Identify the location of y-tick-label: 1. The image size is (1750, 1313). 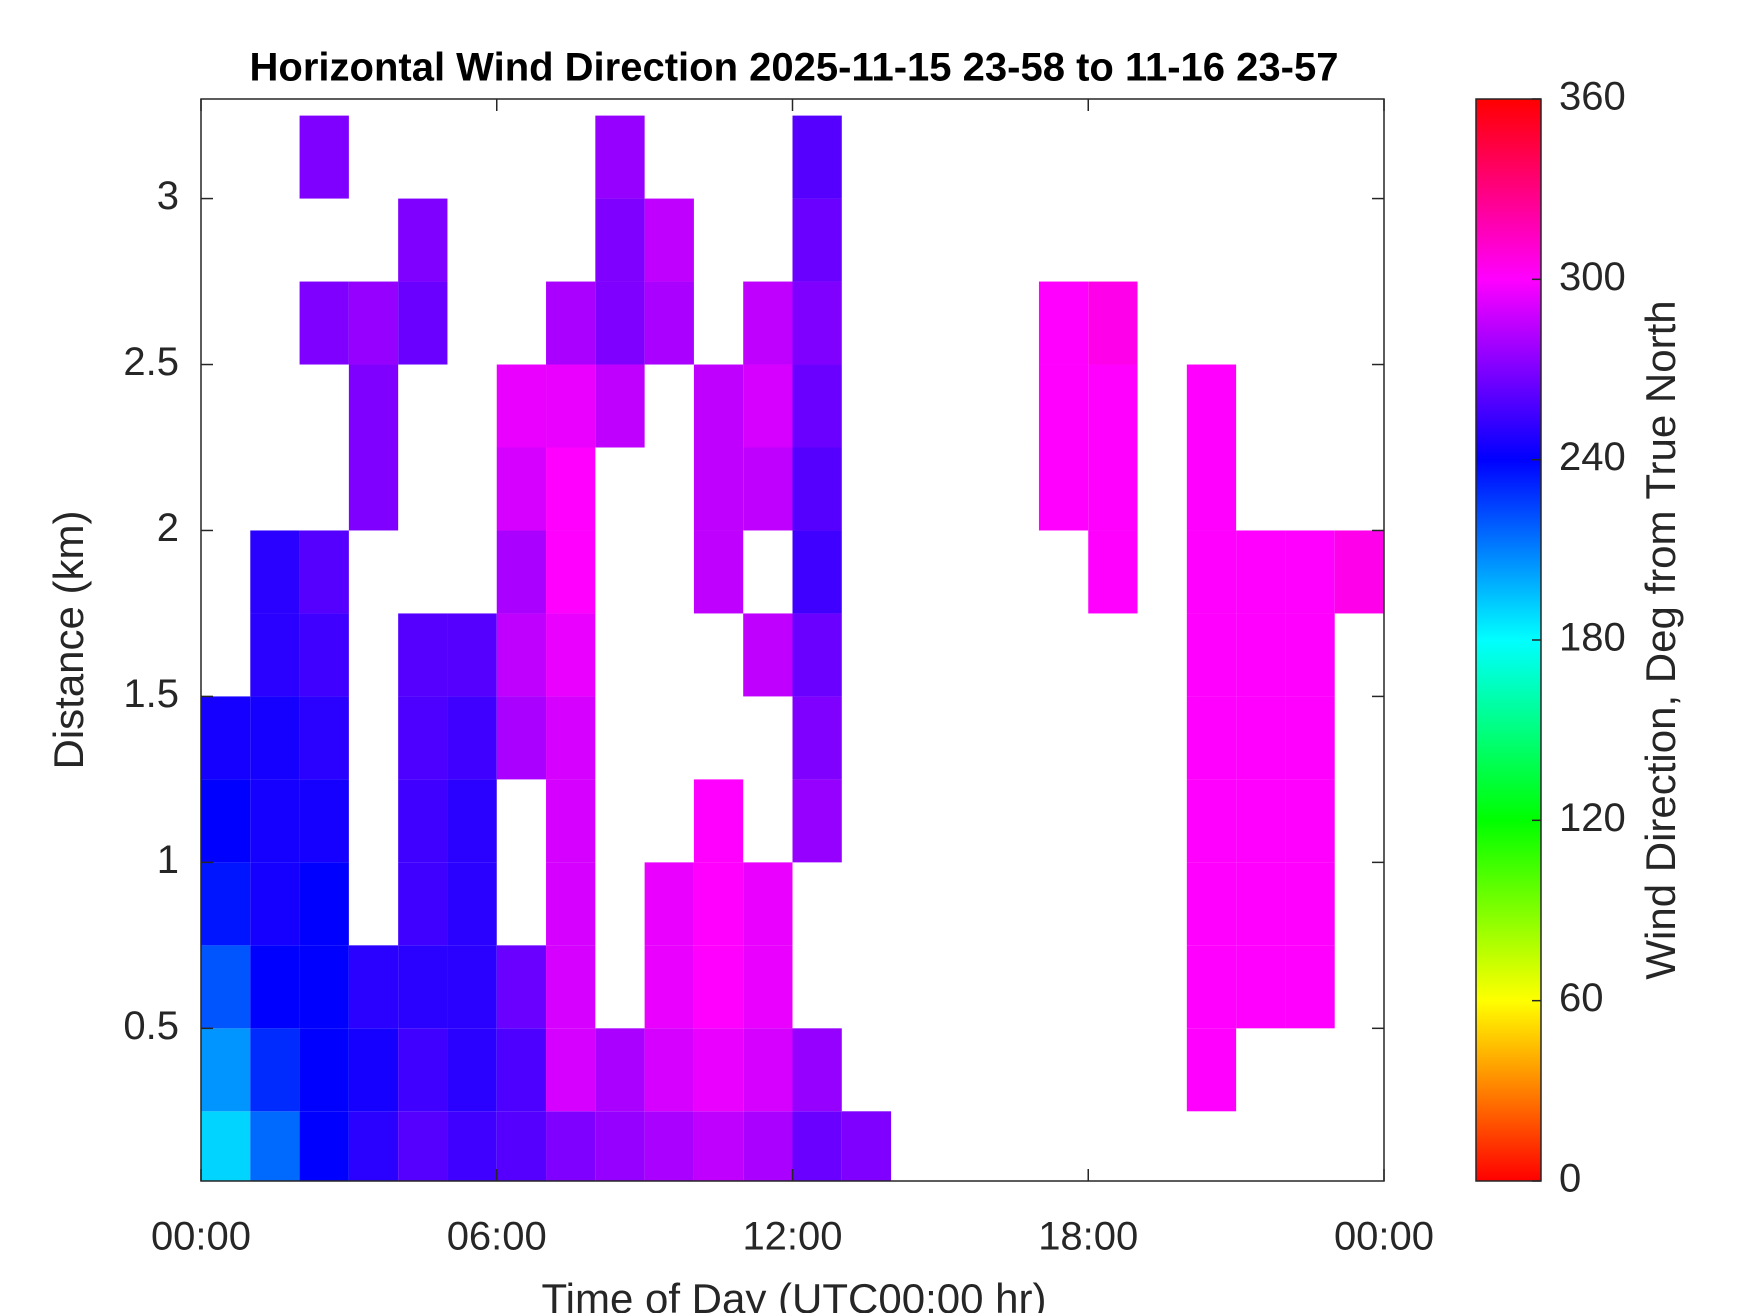
(168, 860).